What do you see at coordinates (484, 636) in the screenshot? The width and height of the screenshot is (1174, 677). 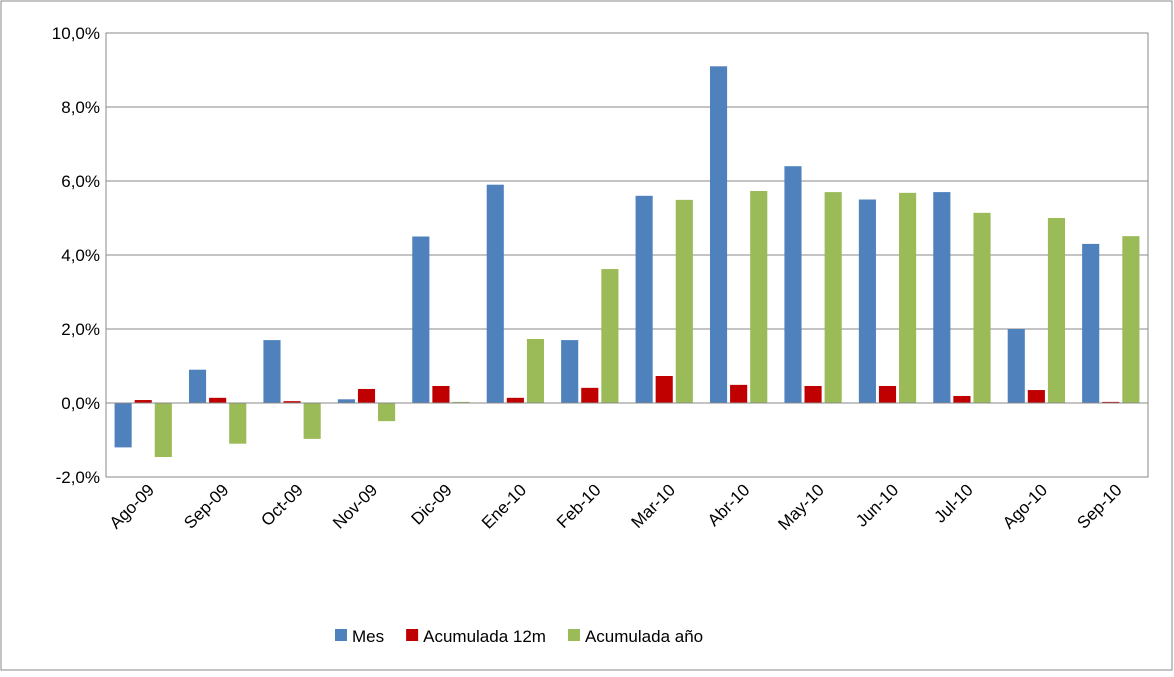 I see `legend-label: Acumulada 12m` at bounding box center [484, 636].